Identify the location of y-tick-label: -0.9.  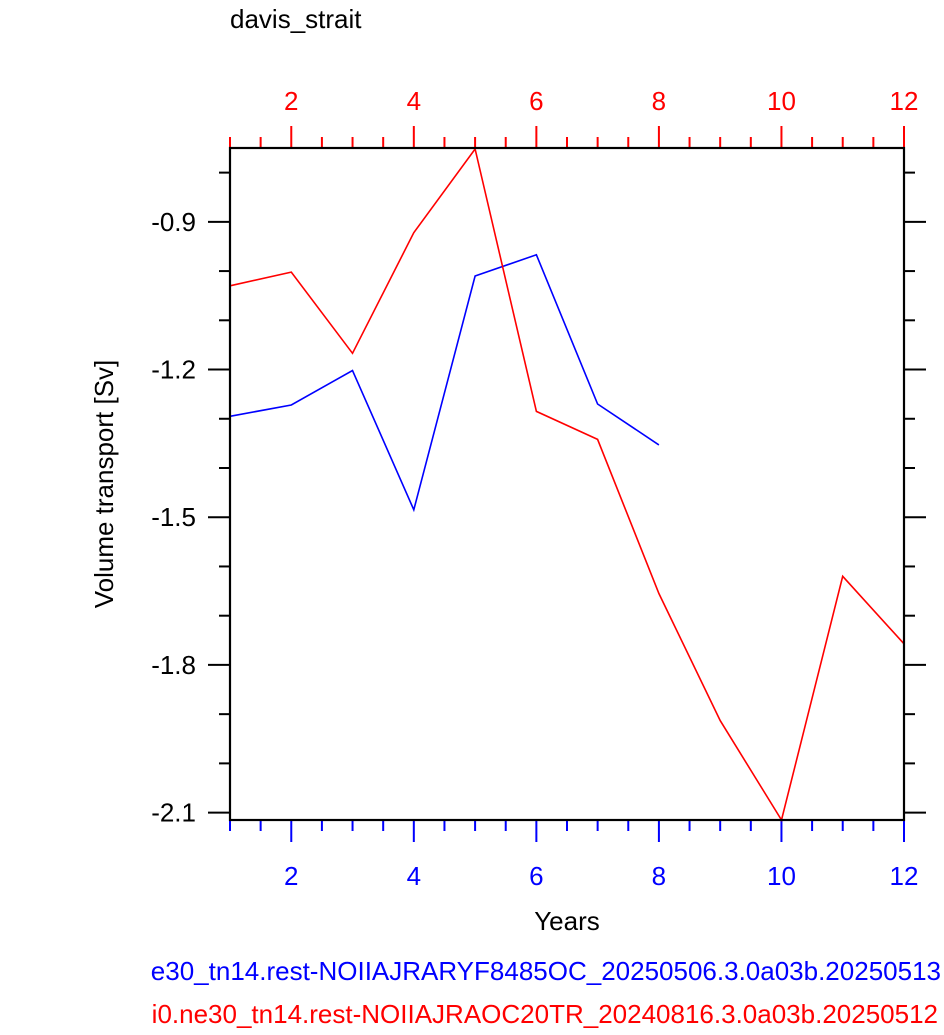
(173, 222).